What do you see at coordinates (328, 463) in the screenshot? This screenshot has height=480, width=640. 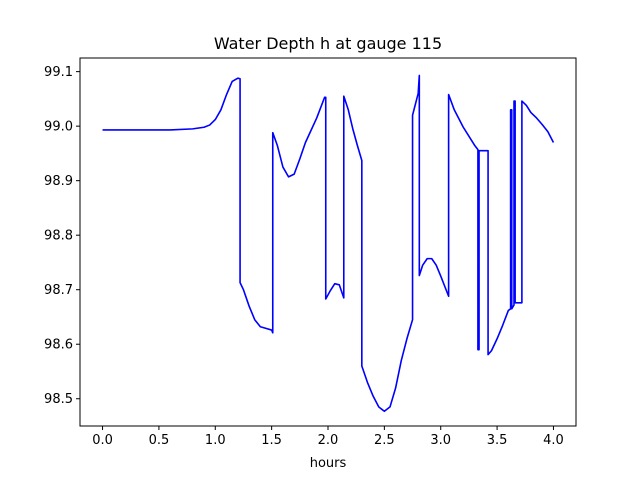 I see `x-axis-title: hours` at bounding box center [328, 463].